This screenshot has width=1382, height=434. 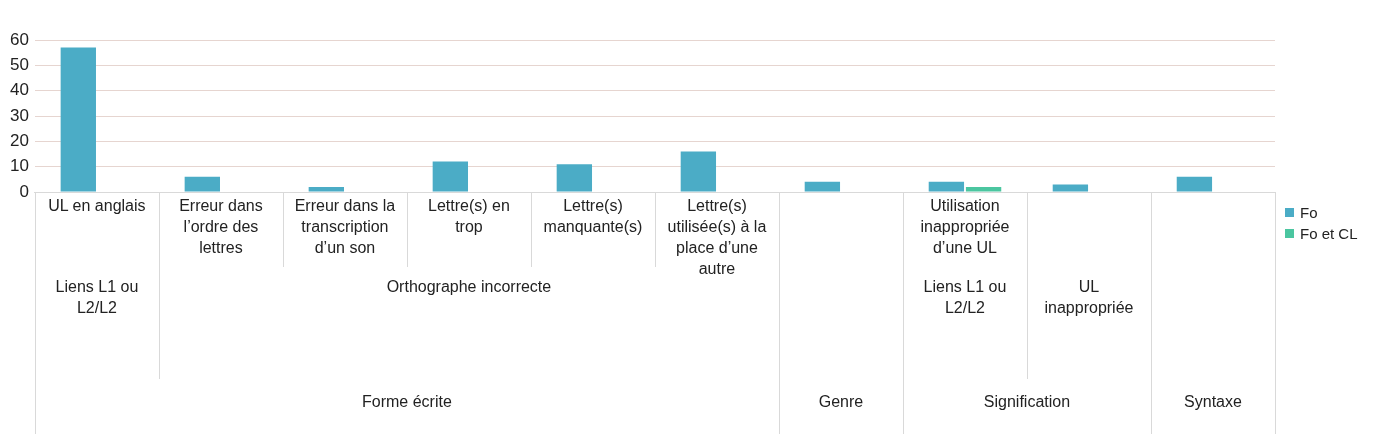 I want to click on category-label: UL en anglais, so click(x=97, y=205).